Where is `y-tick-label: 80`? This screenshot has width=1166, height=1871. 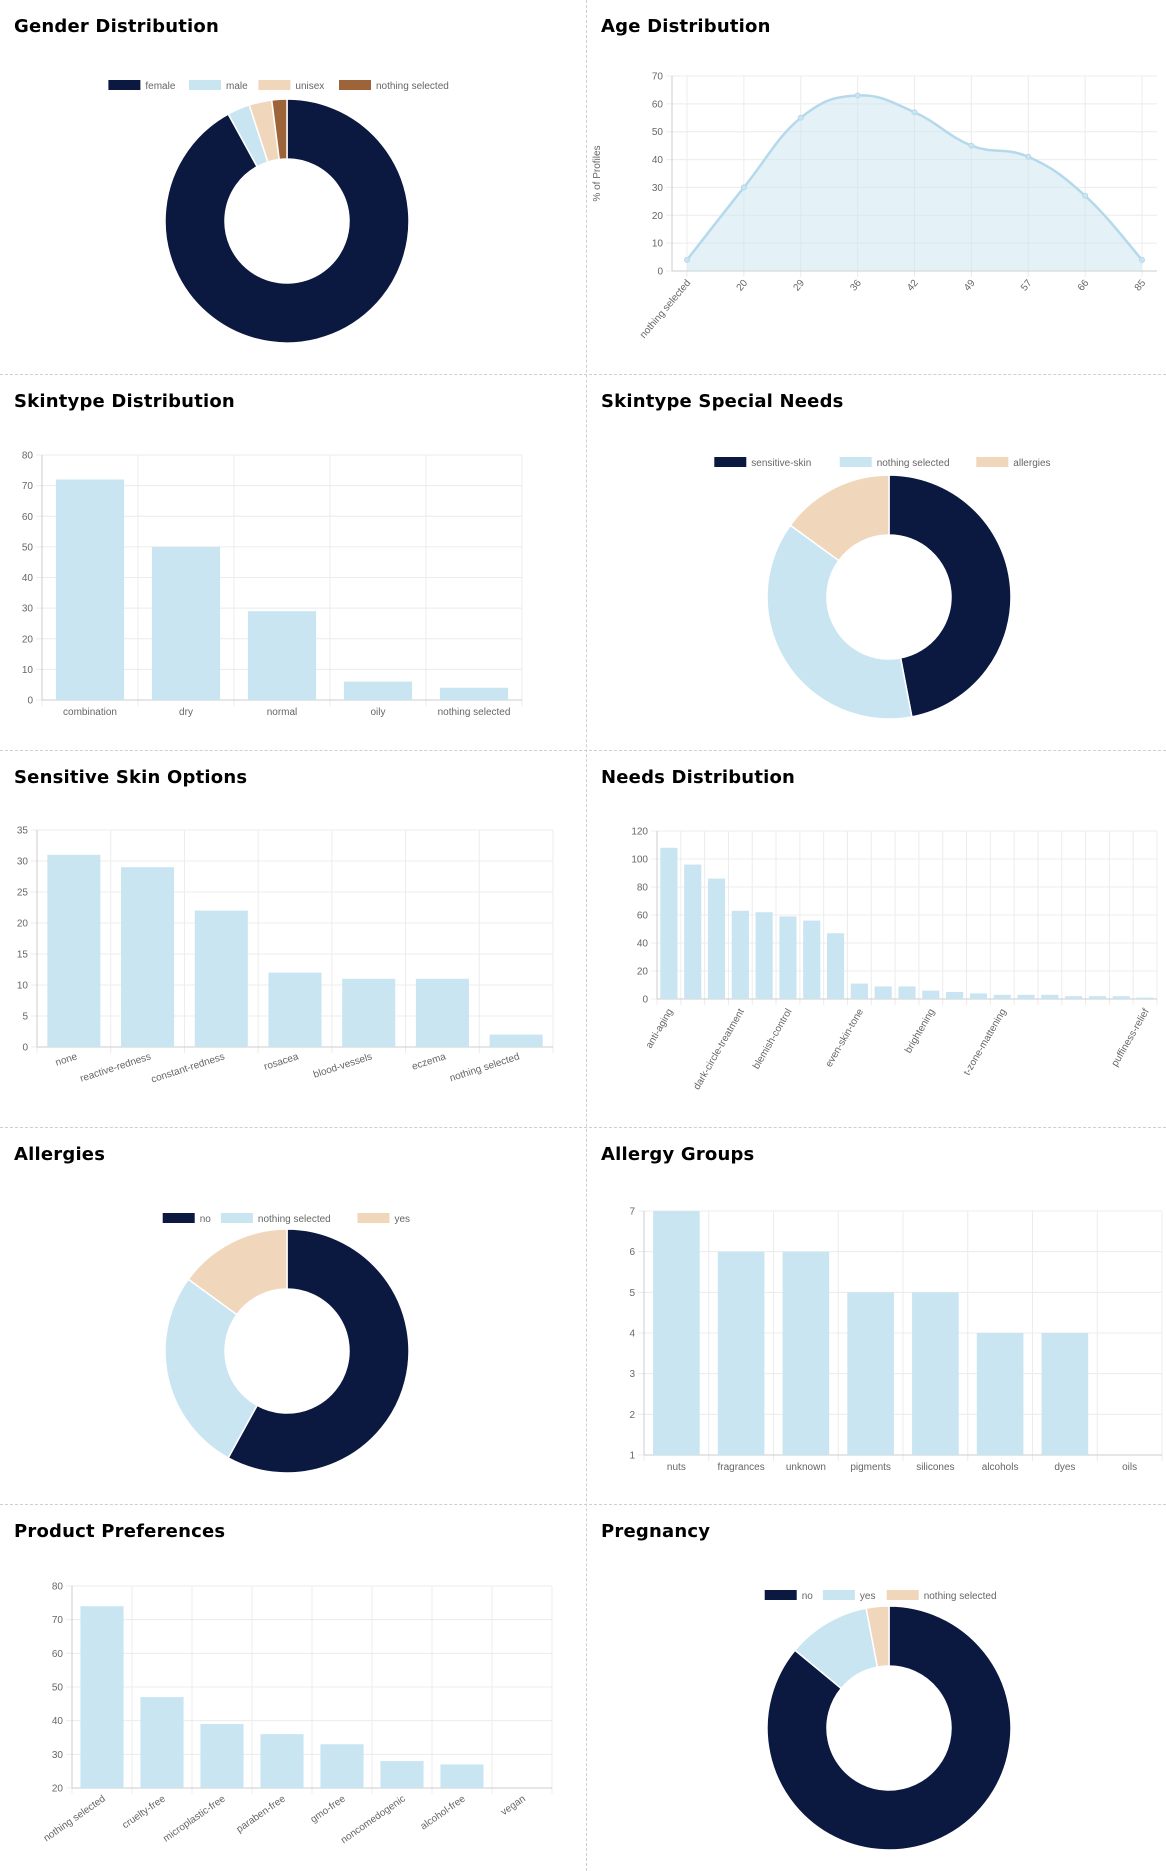 y-tick-label: 80 is located at coordinates (643, 888).